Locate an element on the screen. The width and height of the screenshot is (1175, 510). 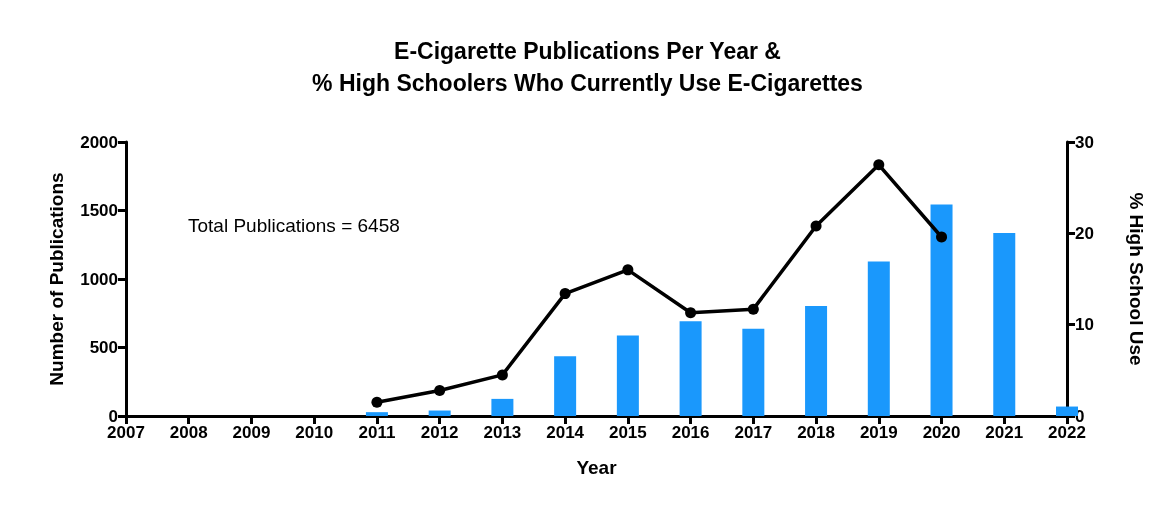
x-tick-label: 2014 is located at coordinates (565, 432).